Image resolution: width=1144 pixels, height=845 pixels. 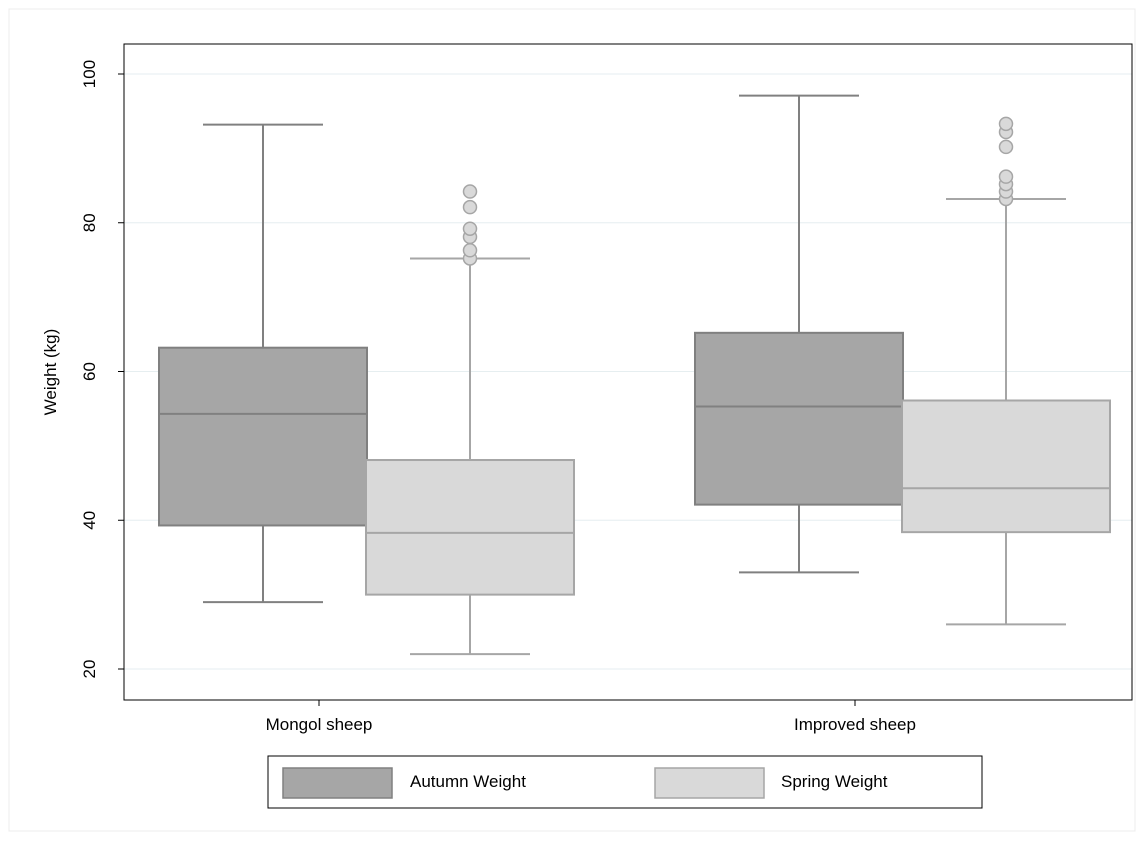 I want to click on y-axis-label: Weight (kg), so click(x=50, y=372).